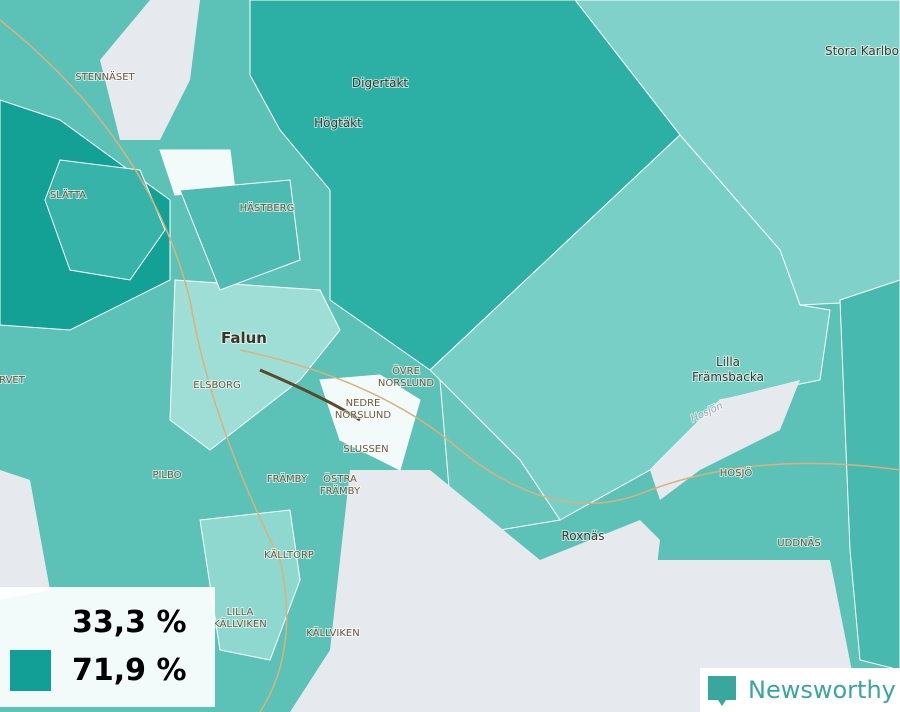  I want to click on place-label: Roxnäs, so click(582, 536).